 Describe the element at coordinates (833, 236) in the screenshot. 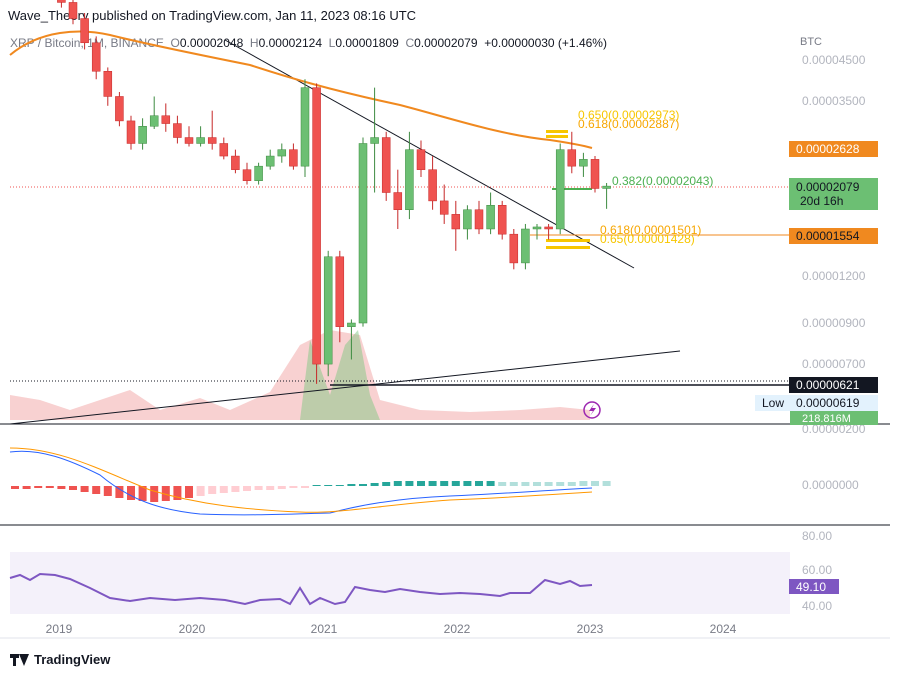

I see `level-price-label-badge` at that location.